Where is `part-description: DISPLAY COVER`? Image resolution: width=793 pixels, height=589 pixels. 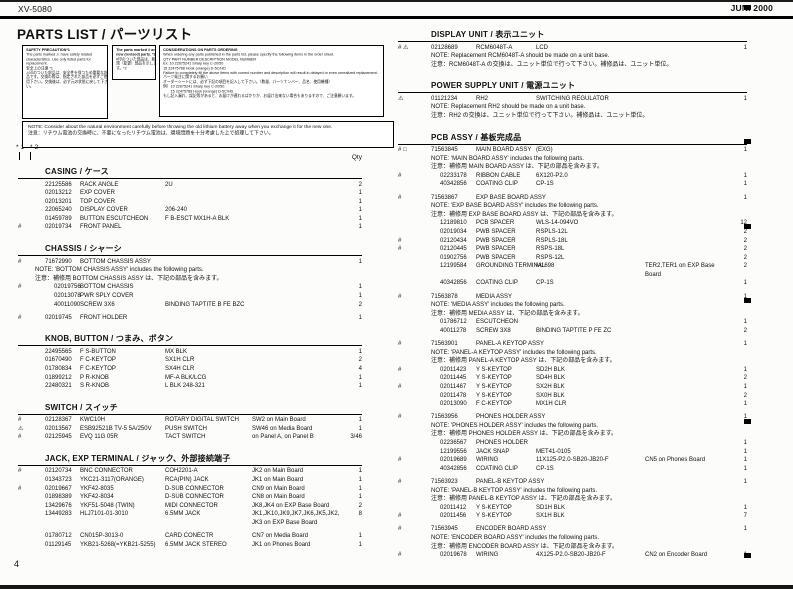 part-description: DISPLAY COVER is located at coordinates (104, 210).